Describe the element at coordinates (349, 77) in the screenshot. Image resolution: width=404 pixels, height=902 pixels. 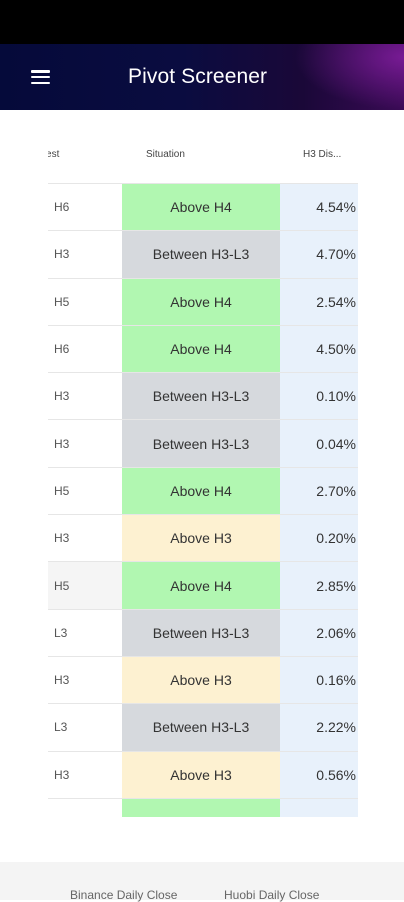
I see `app-bar-glow` at that location.